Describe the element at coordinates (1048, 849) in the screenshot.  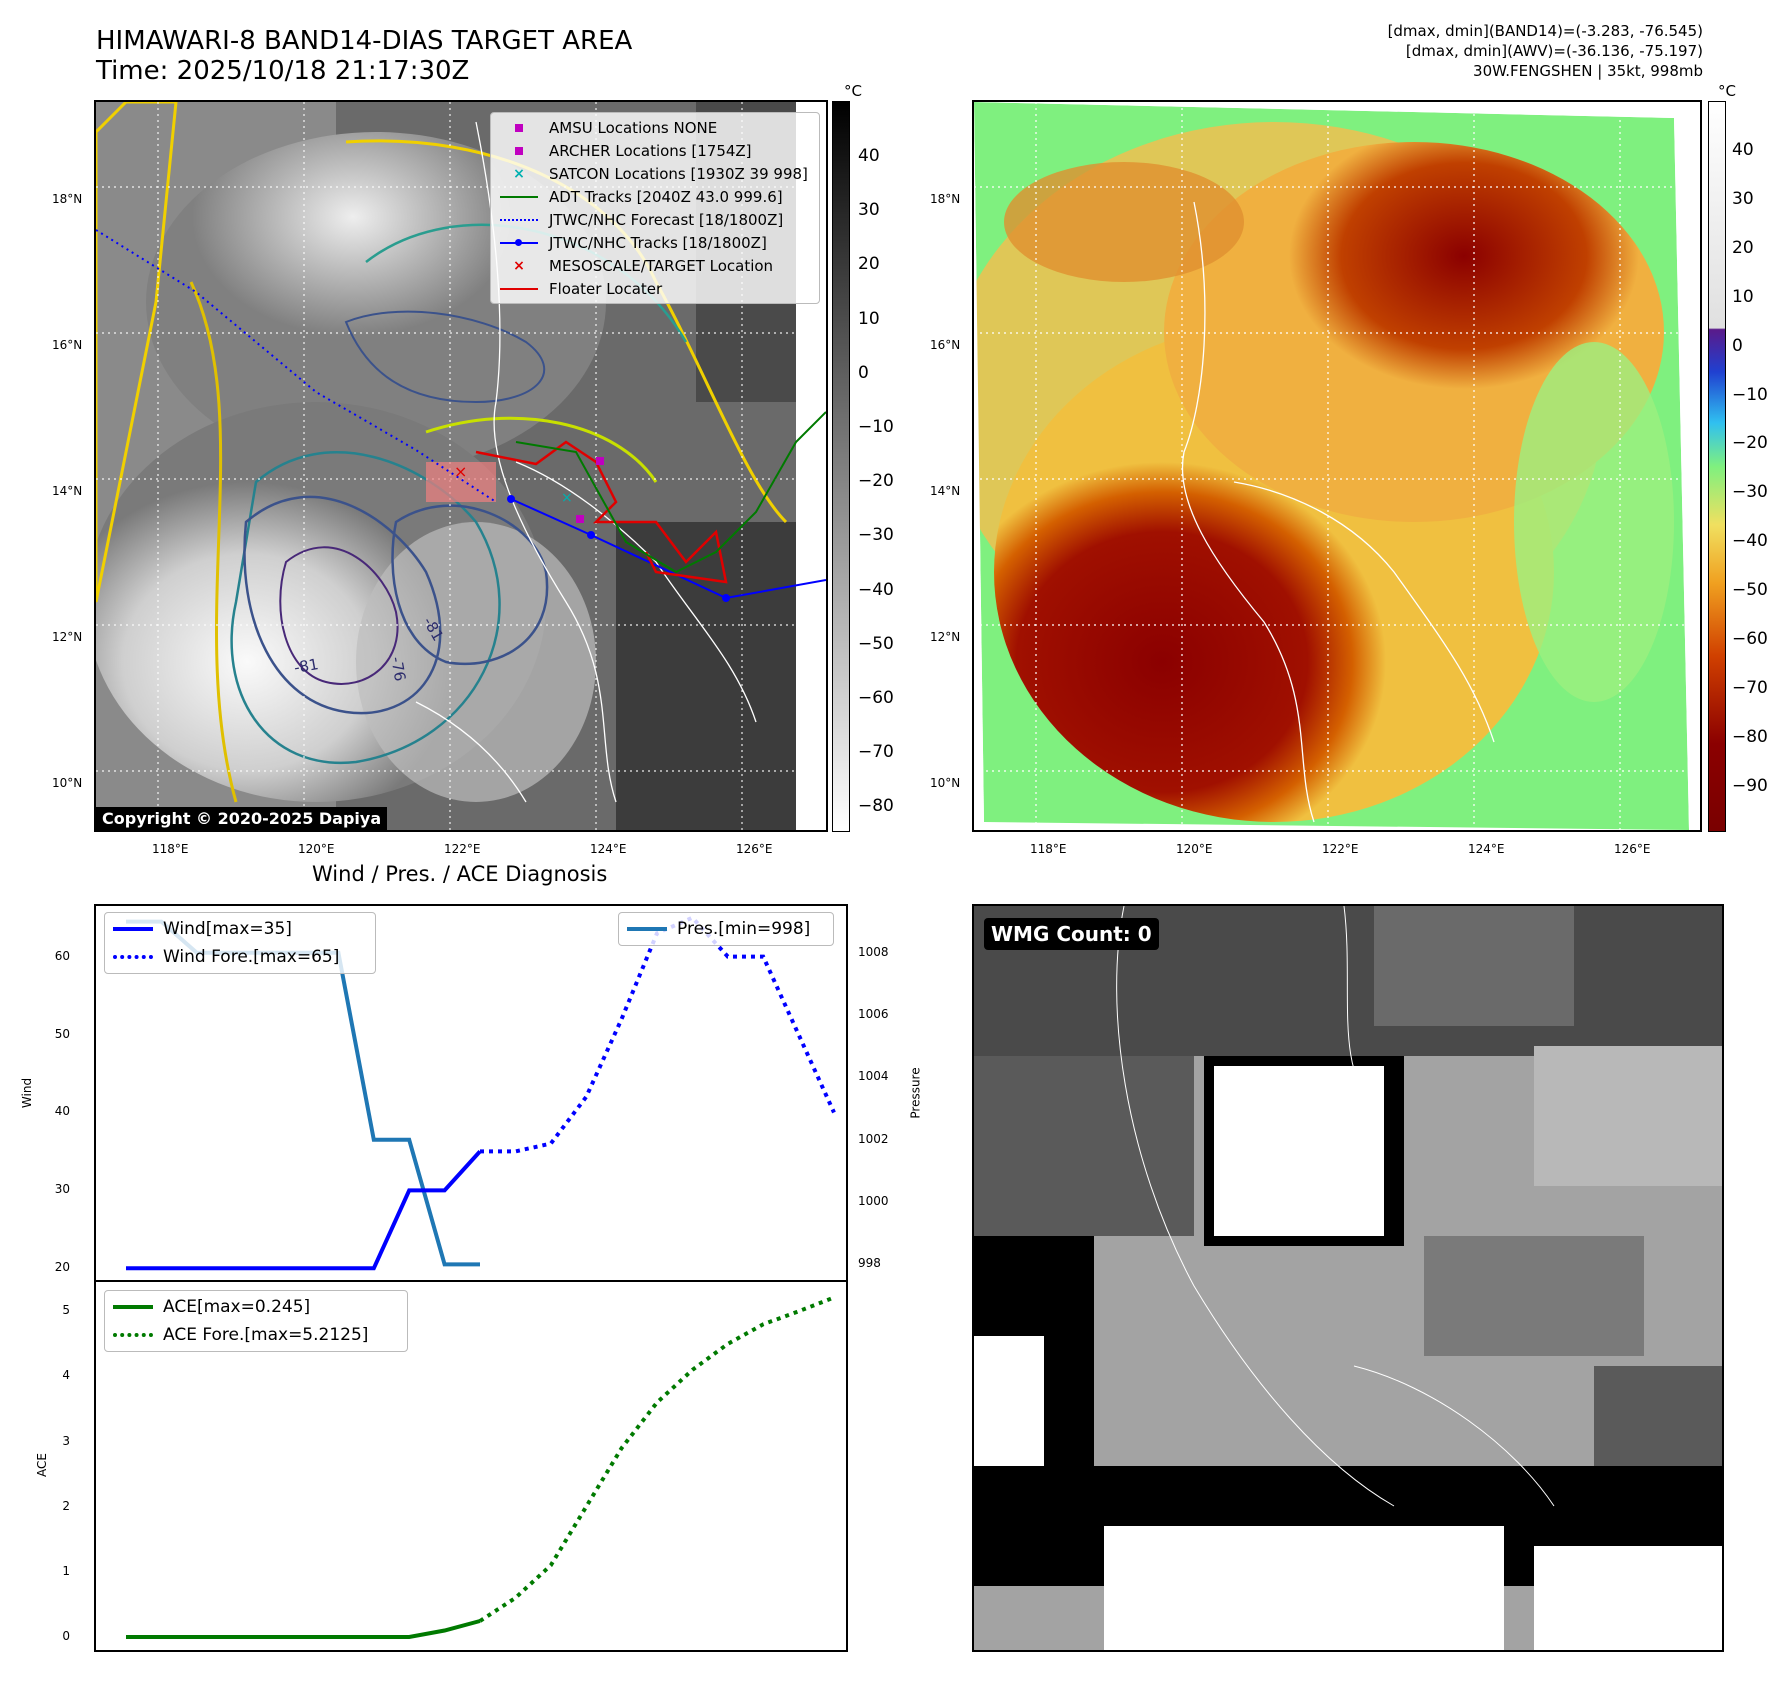
I see `lon-tick: 118°E` at that location.